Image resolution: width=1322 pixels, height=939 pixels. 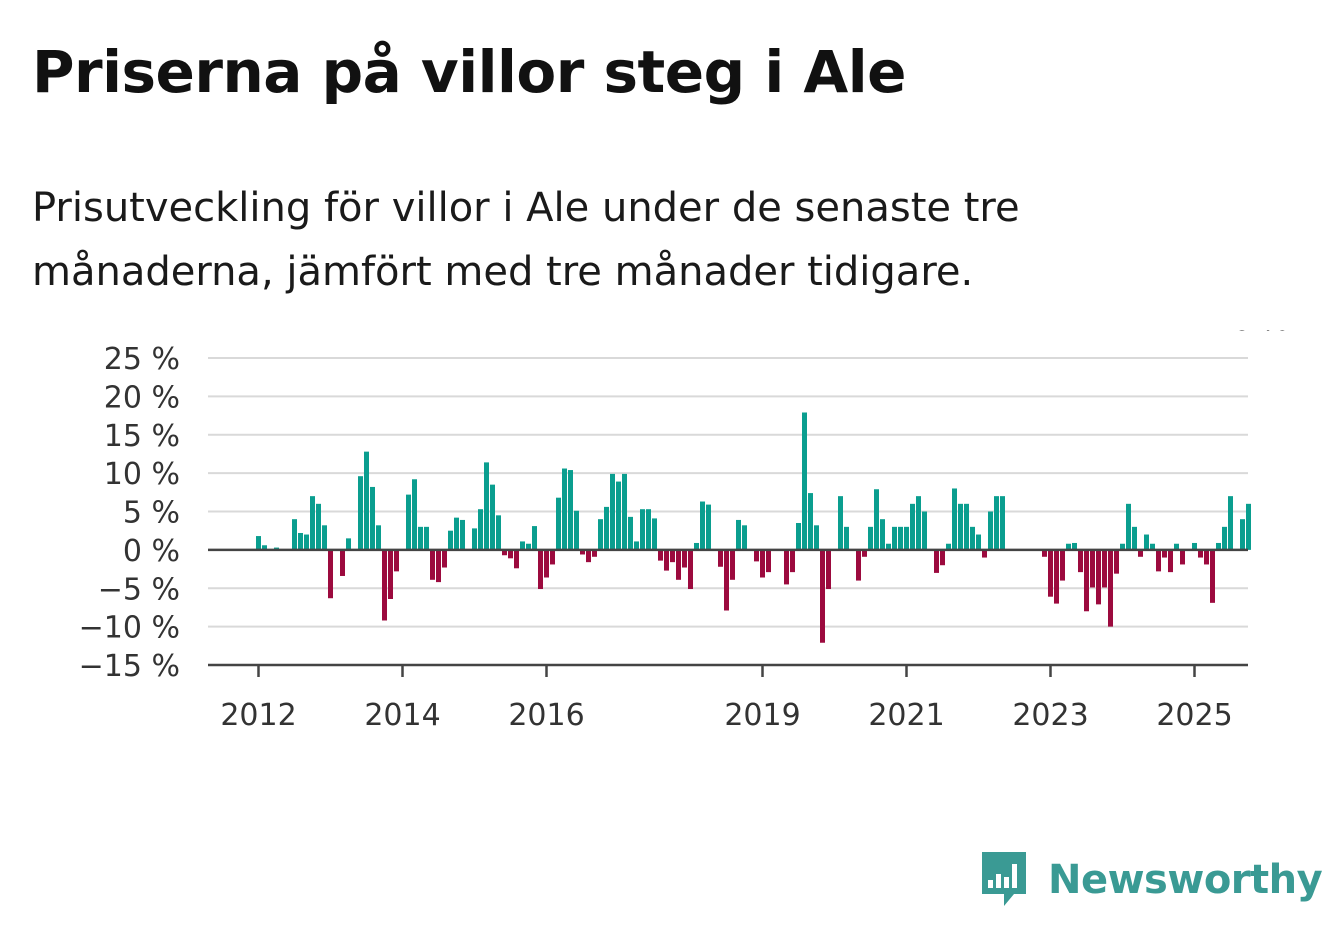 What do you see at coordinates (762, 715) in the screenshot?
I see `x-tick-label: 2019` at bounding box center [762, 715].